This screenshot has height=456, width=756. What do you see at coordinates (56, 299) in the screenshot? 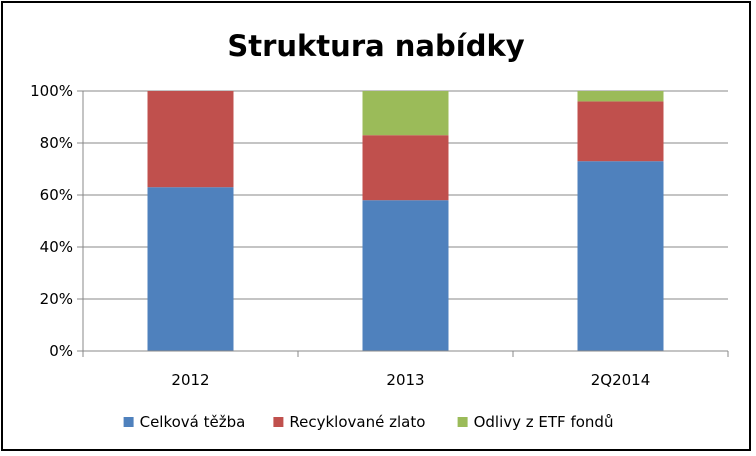
I see `y-tick-label: 20%` at bounding box center [56, 299].